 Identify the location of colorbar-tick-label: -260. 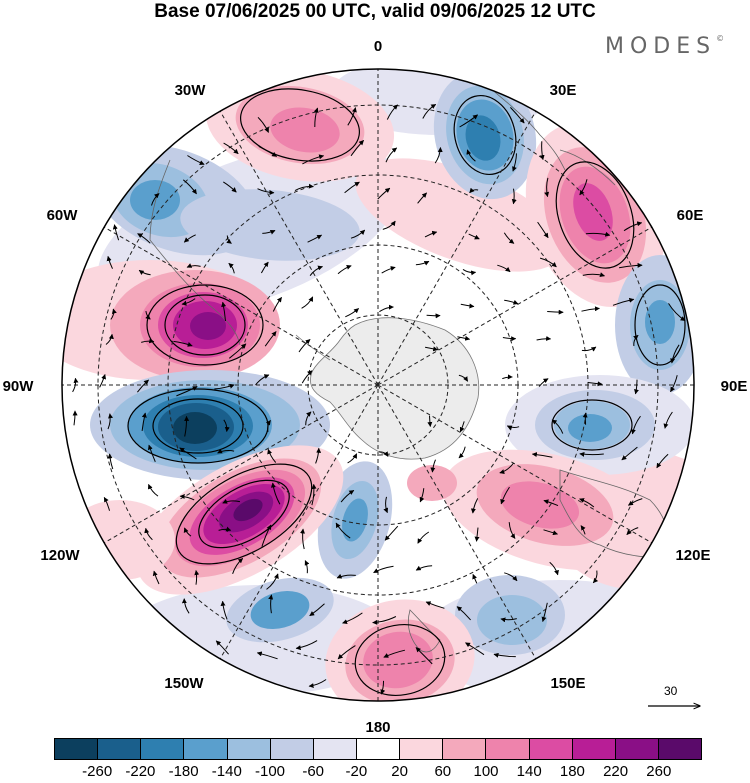
(97, 771).